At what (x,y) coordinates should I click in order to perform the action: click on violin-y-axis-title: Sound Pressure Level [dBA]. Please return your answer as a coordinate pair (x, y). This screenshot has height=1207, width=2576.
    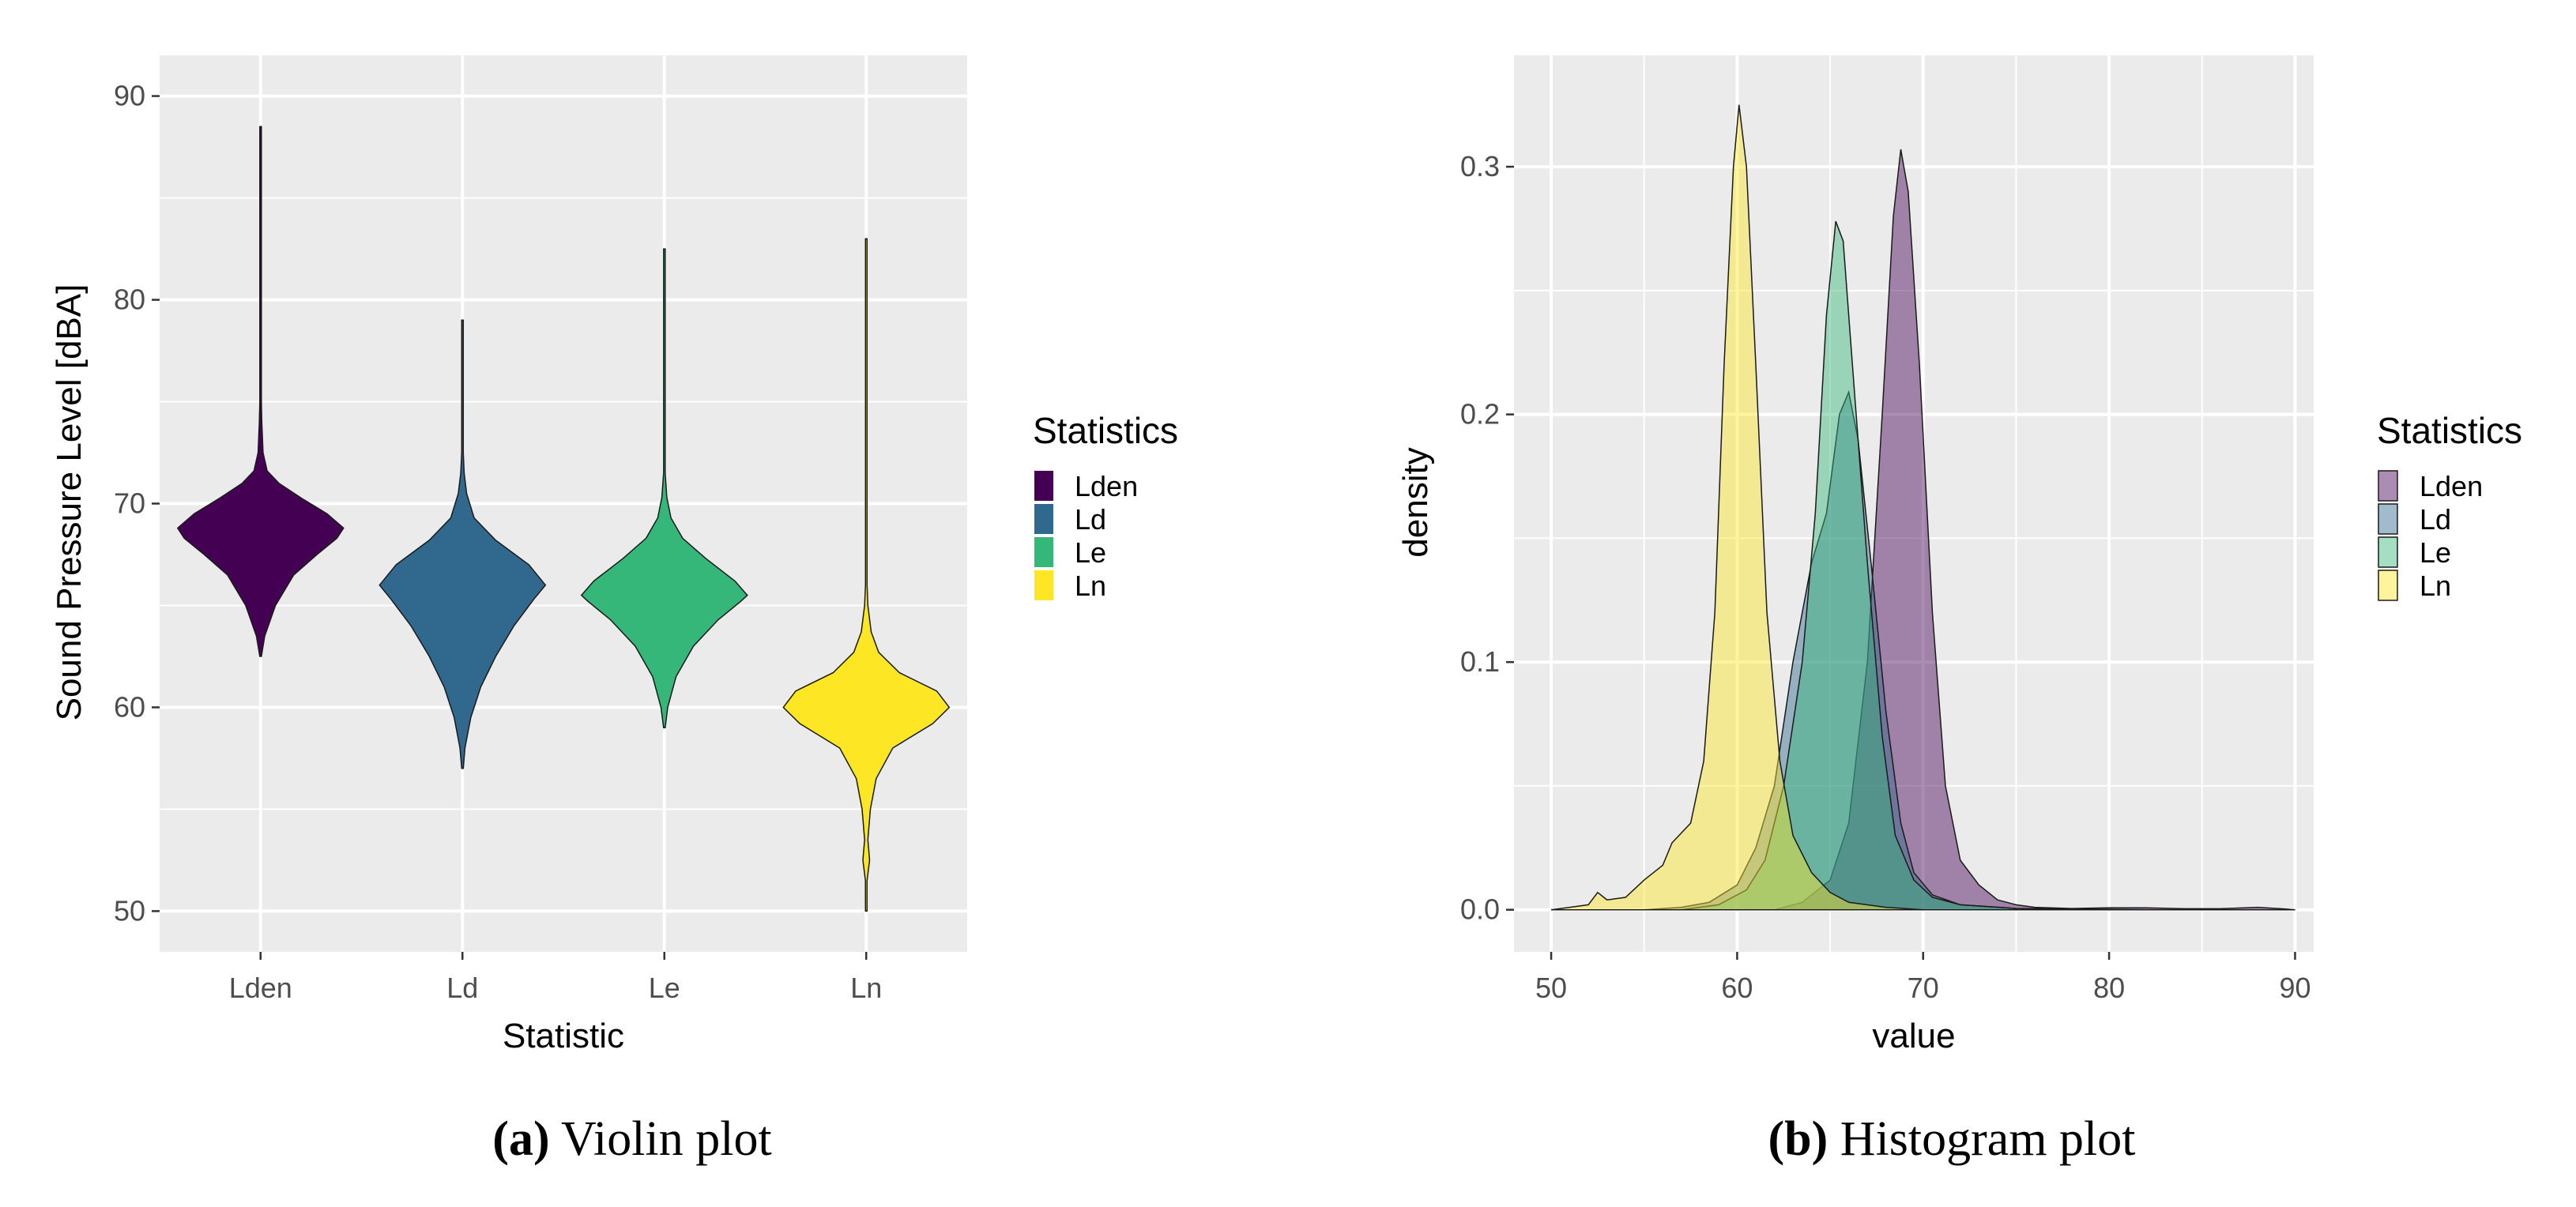
    Looking at the image, I should click on (69, 502).